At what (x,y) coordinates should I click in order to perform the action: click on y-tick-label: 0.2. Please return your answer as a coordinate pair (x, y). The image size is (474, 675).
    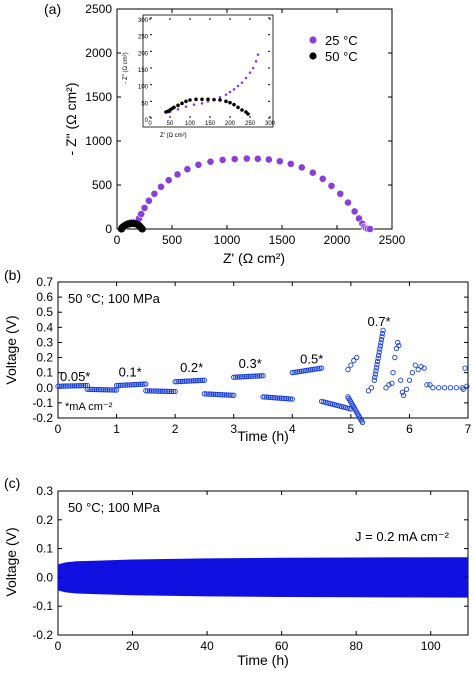
    Looking at the image, I should click on (44, 520).